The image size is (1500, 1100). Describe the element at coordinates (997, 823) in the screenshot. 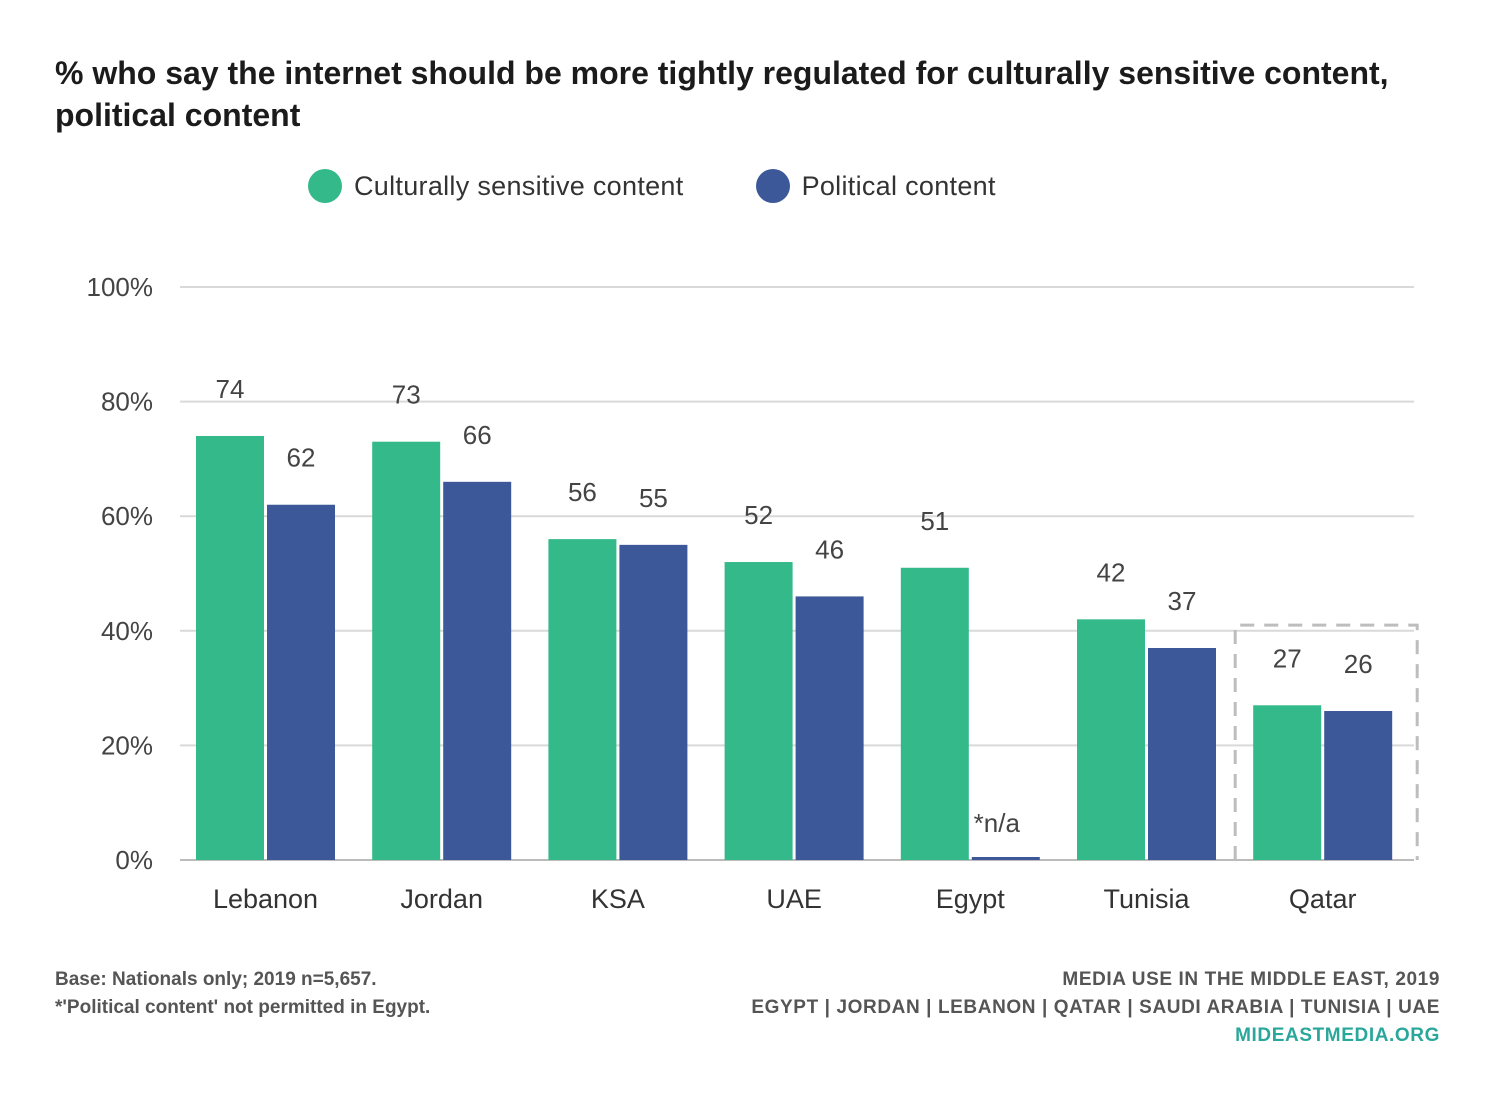

I see `data-label-political: *n/a` at that location.